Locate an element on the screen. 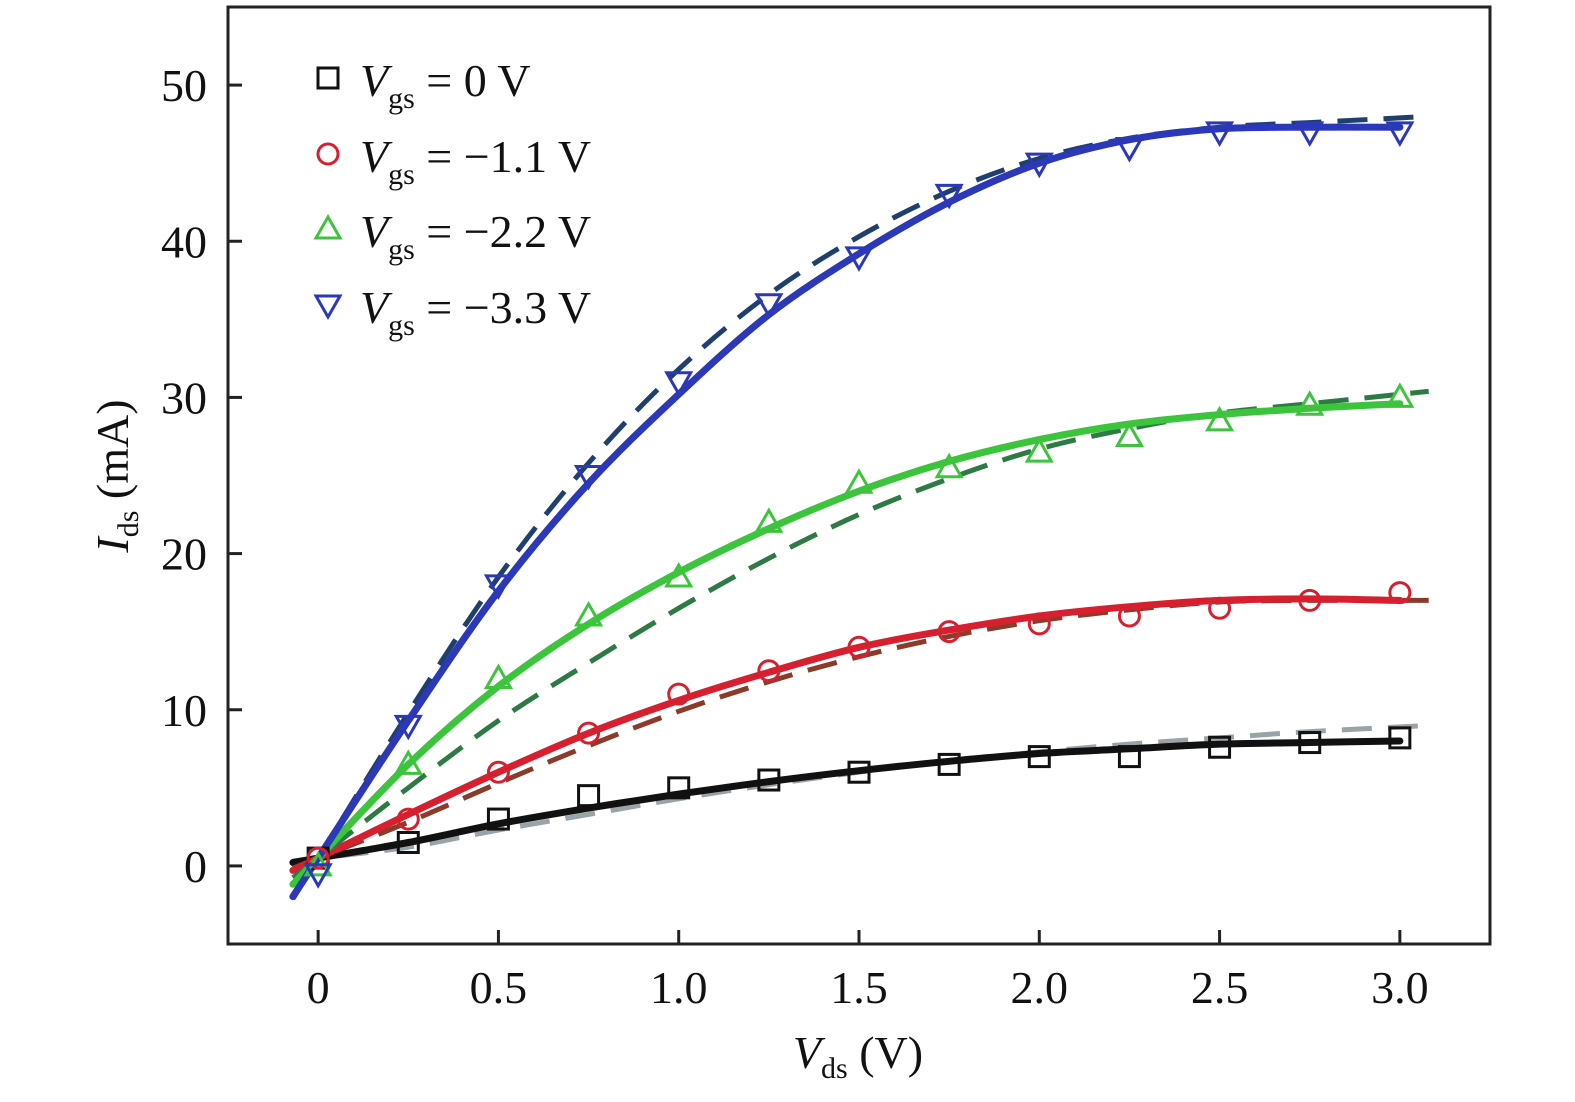 This screenshot has width=1575, height=1102. legend-value: = −2.2 V is located at coordinates (503, 231).